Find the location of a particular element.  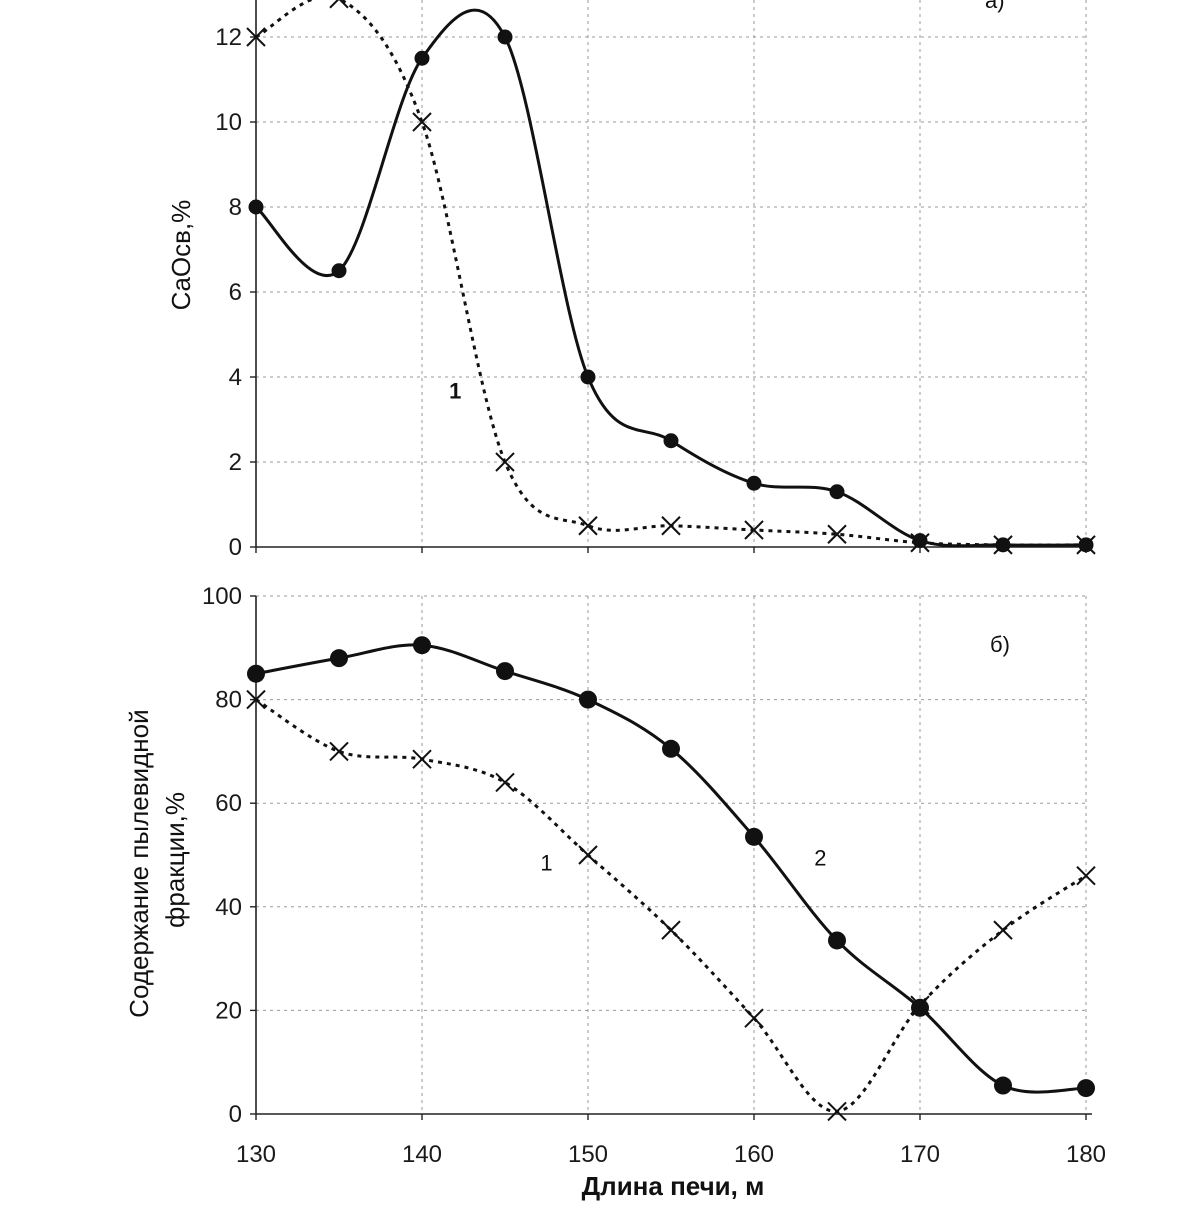

x-axis-label: Длина печи, м is located at coordinates (673, 1186).